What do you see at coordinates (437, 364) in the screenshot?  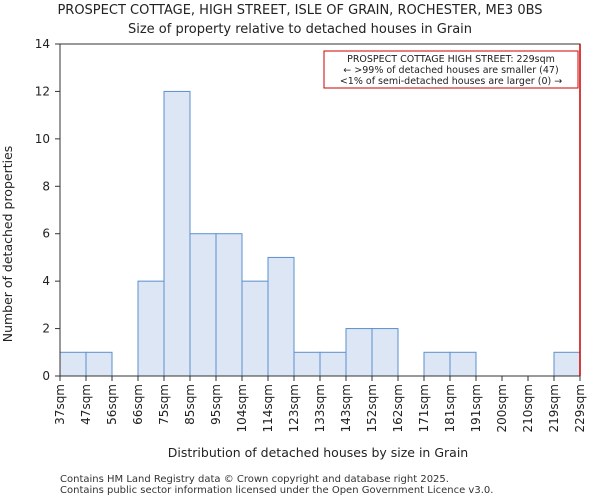 I see `bar-171sqm` at bounding box center [437, 364].